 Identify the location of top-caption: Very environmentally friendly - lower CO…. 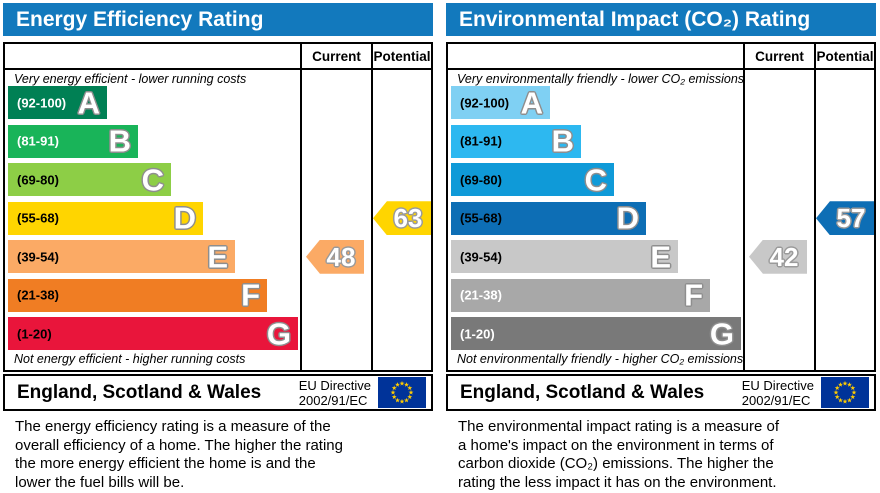
(601, 79).